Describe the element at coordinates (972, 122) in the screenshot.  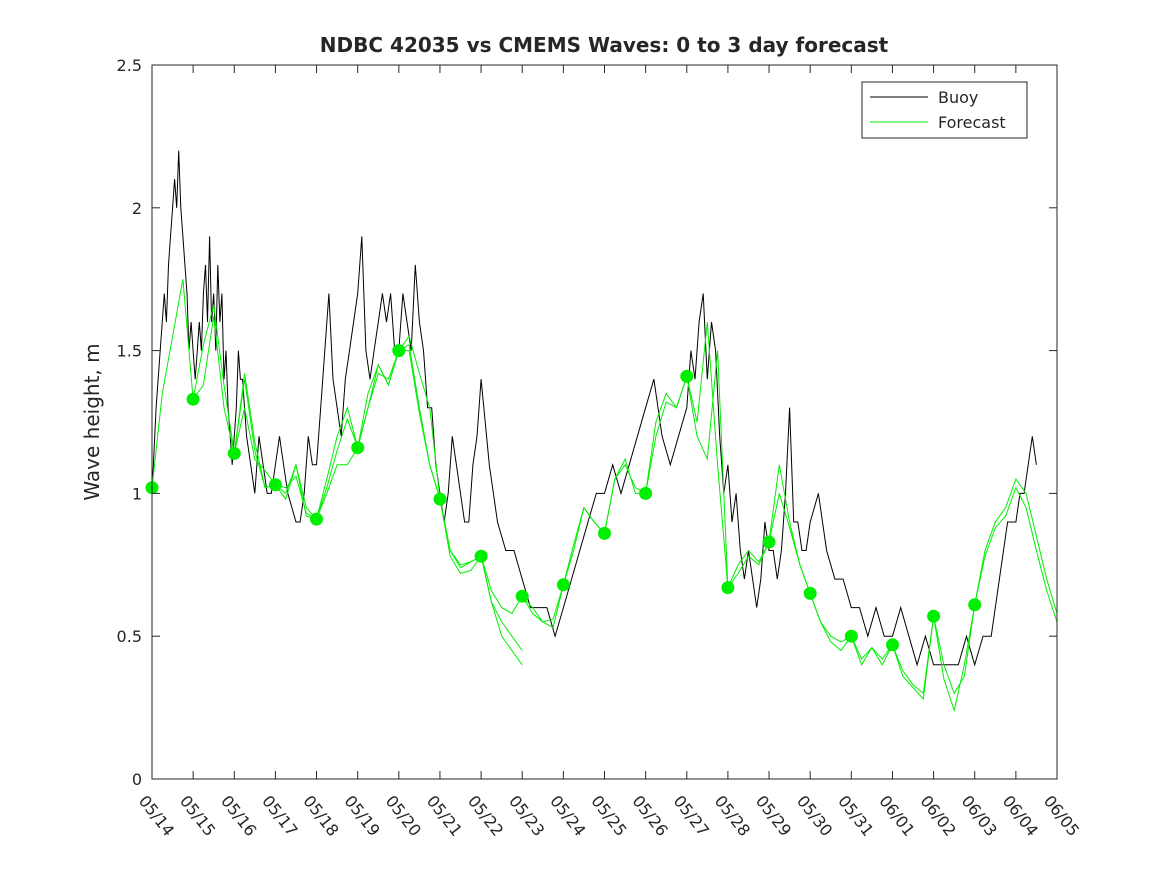
I see `legend-label-forecast: Forecast` at that location.